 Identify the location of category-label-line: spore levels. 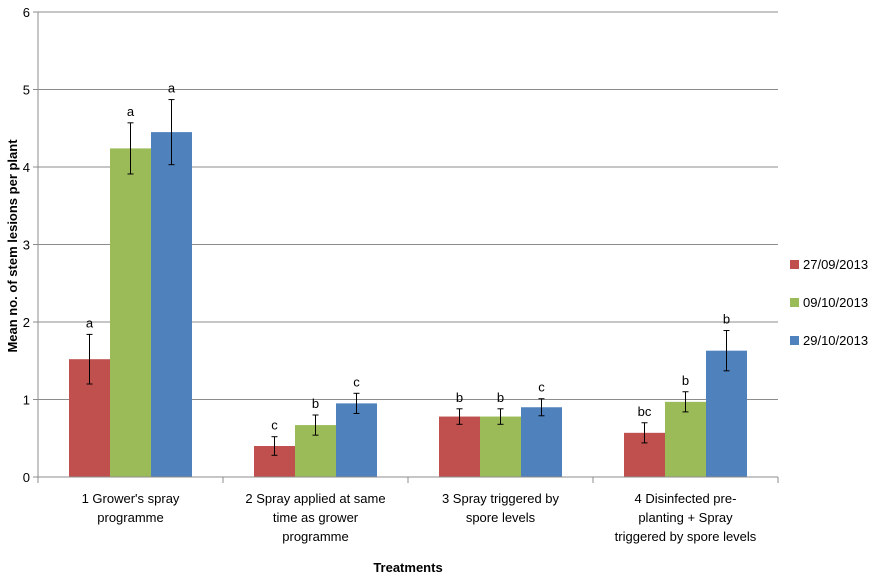
(501, 517).